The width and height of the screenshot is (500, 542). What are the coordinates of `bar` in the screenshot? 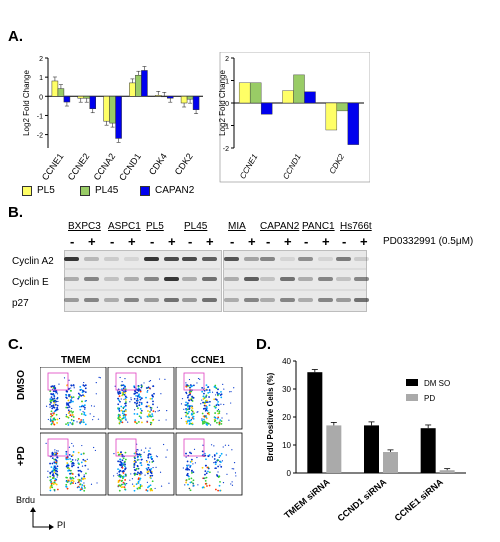 It's located at (184, 100).